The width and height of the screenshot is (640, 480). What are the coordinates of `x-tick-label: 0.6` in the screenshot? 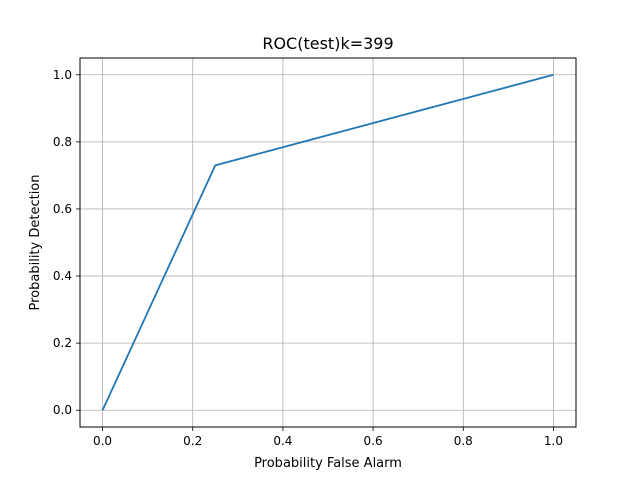 It's located at (373, 441).